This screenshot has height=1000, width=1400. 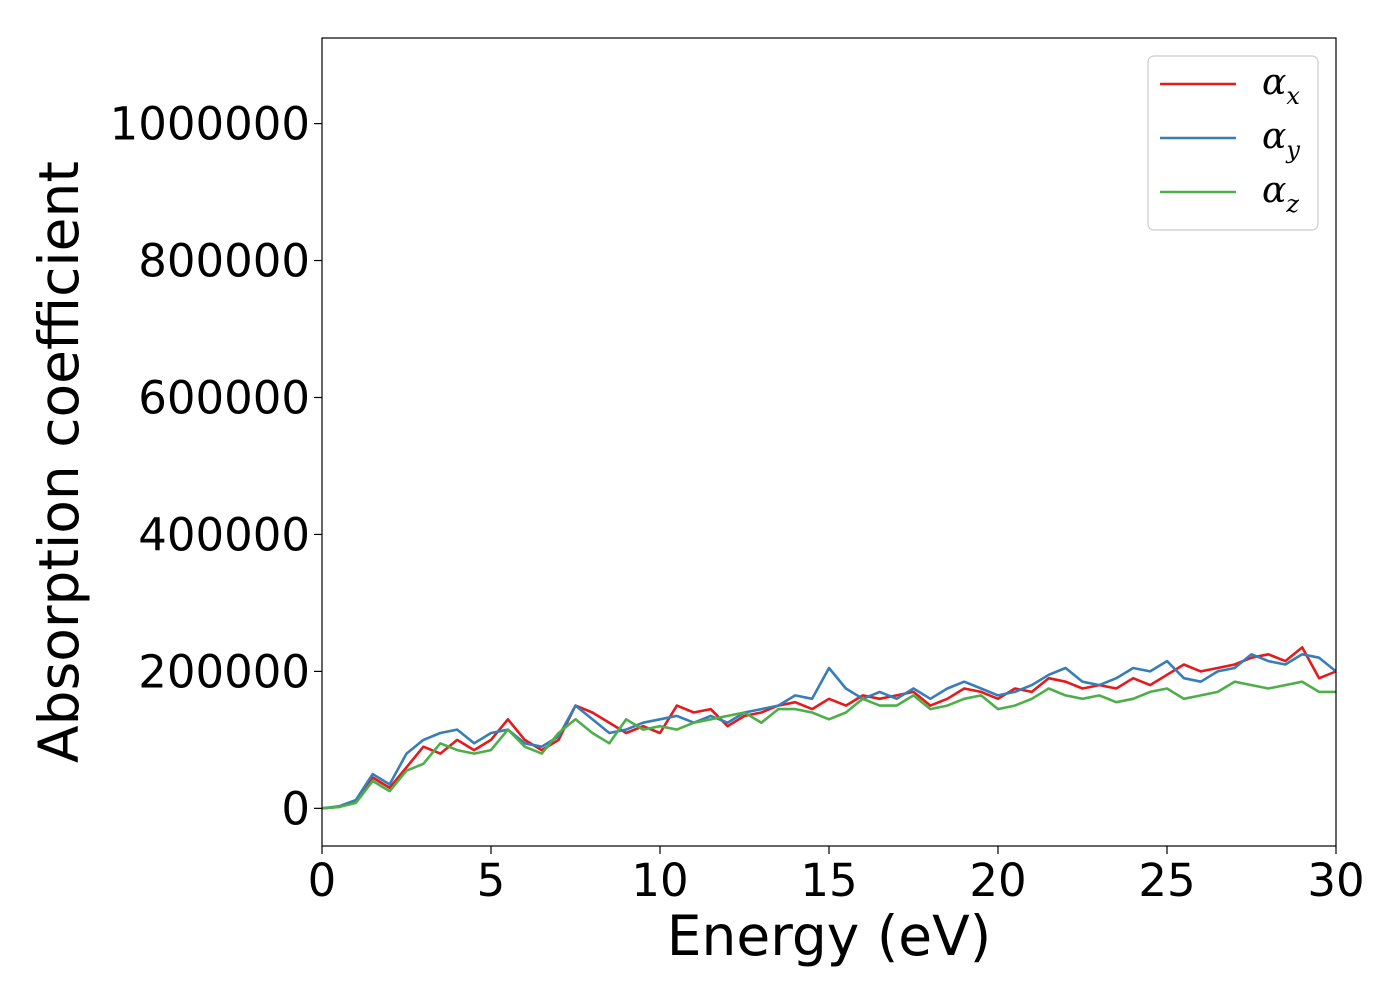 What do you see at coordinates (491, 880) in the screenshot?
I see `x-tick-label: 5` at bounding box center [491, 880].